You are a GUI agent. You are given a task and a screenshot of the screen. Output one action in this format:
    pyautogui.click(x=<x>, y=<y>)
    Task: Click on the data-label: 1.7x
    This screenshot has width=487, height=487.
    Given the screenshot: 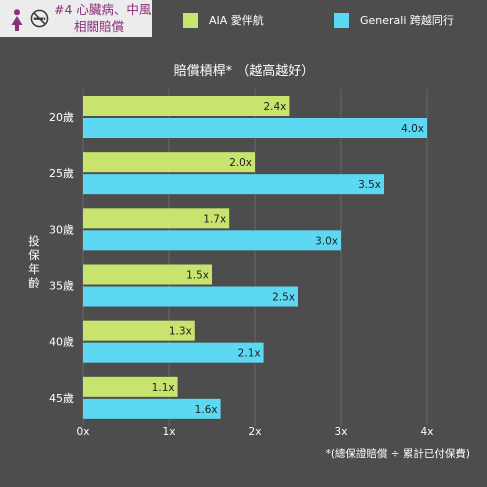 What is the action you would take?
    pyautogui.click(x=214, y=219)
    